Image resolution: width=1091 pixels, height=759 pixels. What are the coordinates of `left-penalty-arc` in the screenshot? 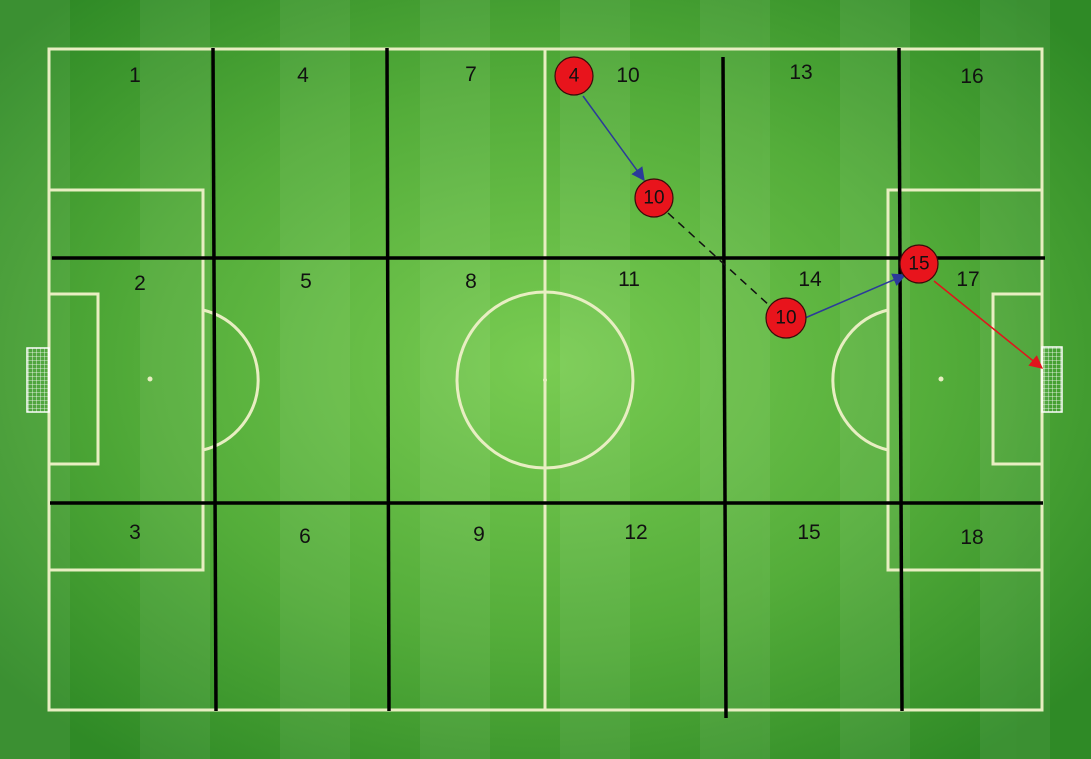 It's located at (231, 380).